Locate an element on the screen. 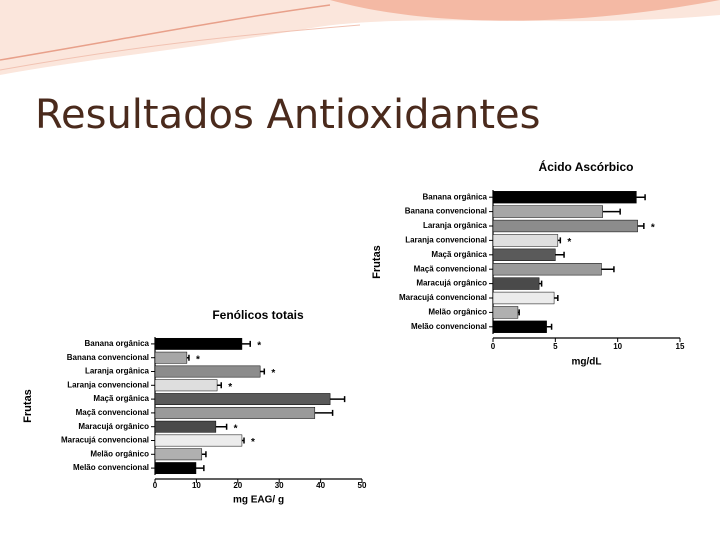  chart-title: Fenólicos totais is located at coordinates (258, 315).